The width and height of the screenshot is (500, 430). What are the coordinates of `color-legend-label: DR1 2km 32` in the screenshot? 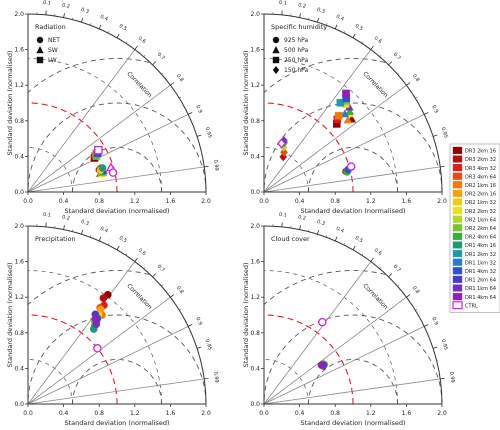 It's located at (480, 255).